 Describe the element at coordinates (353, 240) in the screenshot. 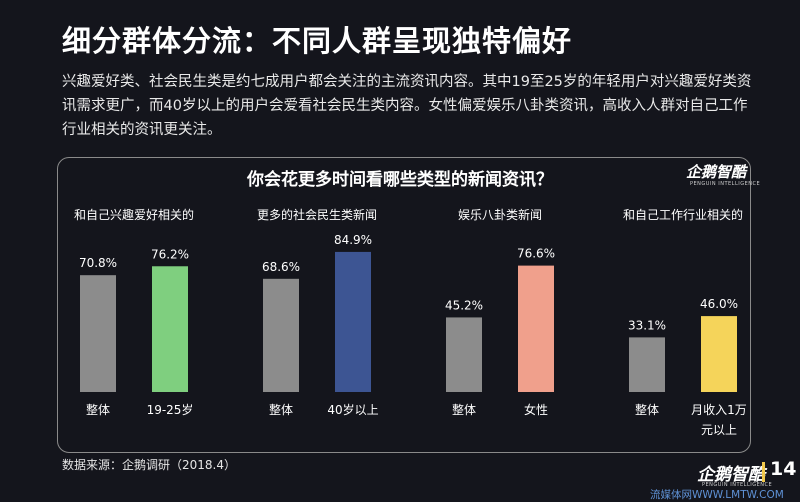

I see `data-label: 84.9%` at that location.